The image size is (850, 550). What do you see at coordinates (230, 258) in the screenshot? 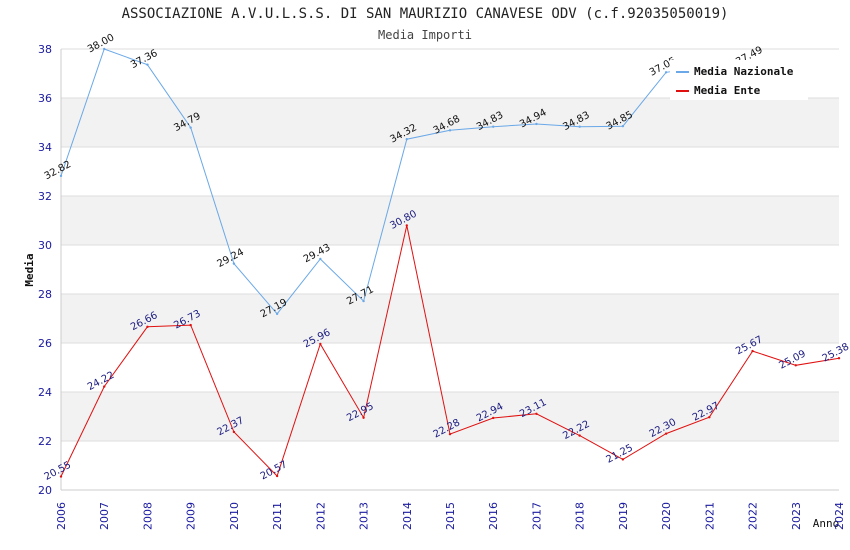
I see `data-label-media-nazionale: 29.24` at bounding box center [230, 258].